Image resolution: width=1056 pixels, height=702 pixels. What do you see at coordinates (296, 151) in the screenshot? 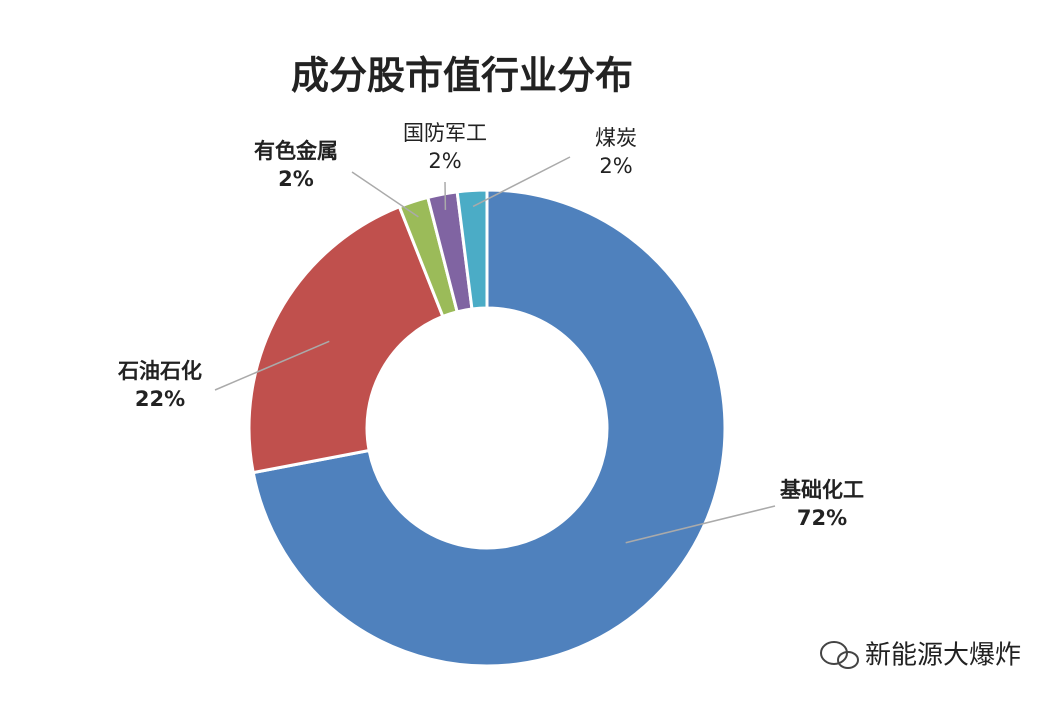
I see `category-label: 有色金属` at bounding box center [296, 151].